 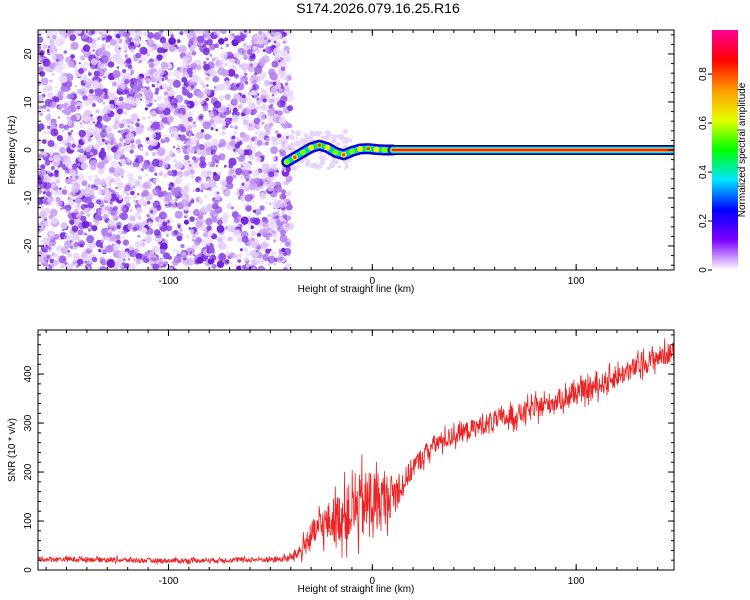 What do you see at coordinates (368, 148) in the screenshot?
I see `signal-track-core` at bounding box center [368, 148].